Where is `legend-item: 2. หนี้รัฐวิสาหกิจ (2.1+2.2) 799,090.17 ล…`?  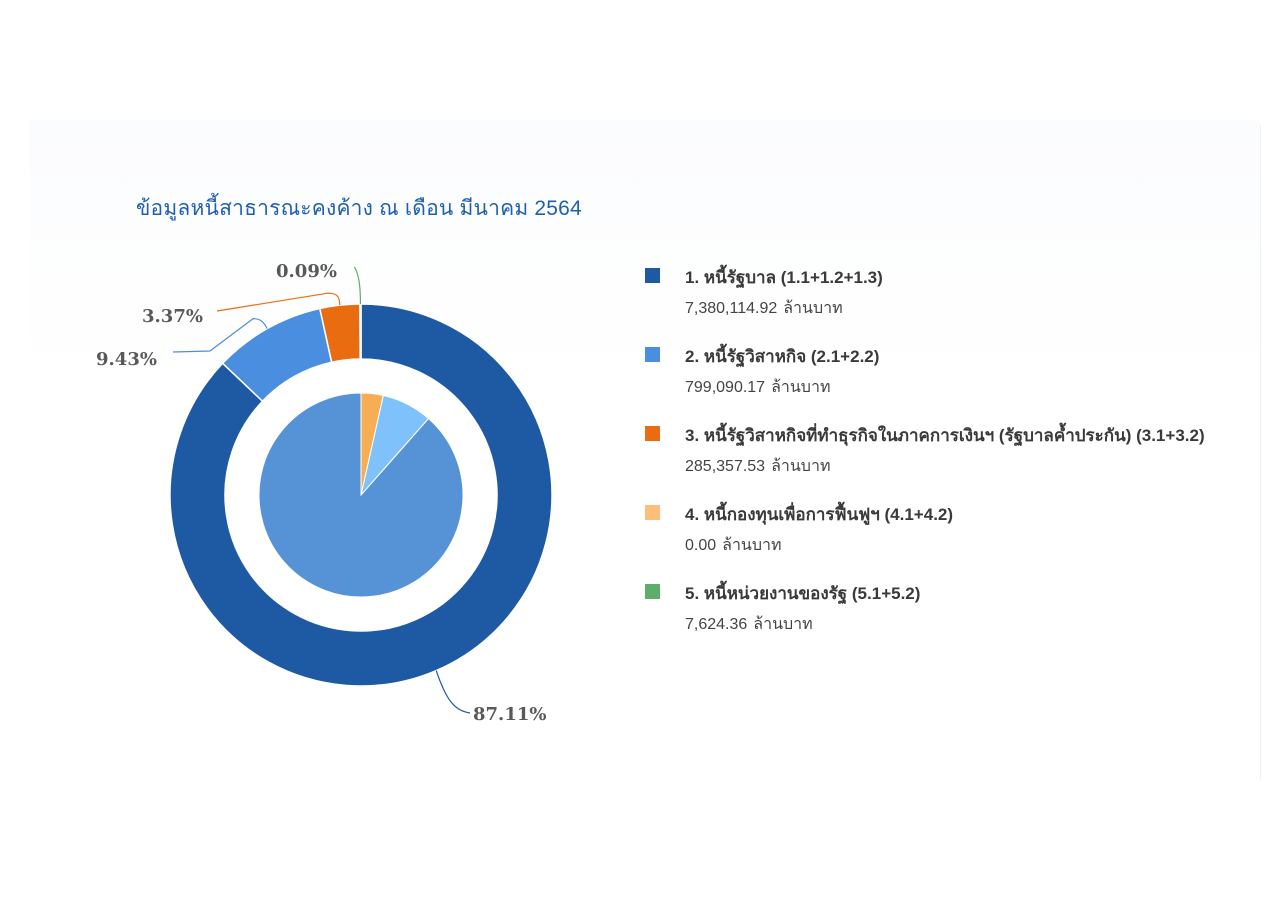
legend-item: 2. หนี้รัฐวิสาหกิจ (2.1+2.2) 799,090.17 ล… is located at coordinates (953, 380).